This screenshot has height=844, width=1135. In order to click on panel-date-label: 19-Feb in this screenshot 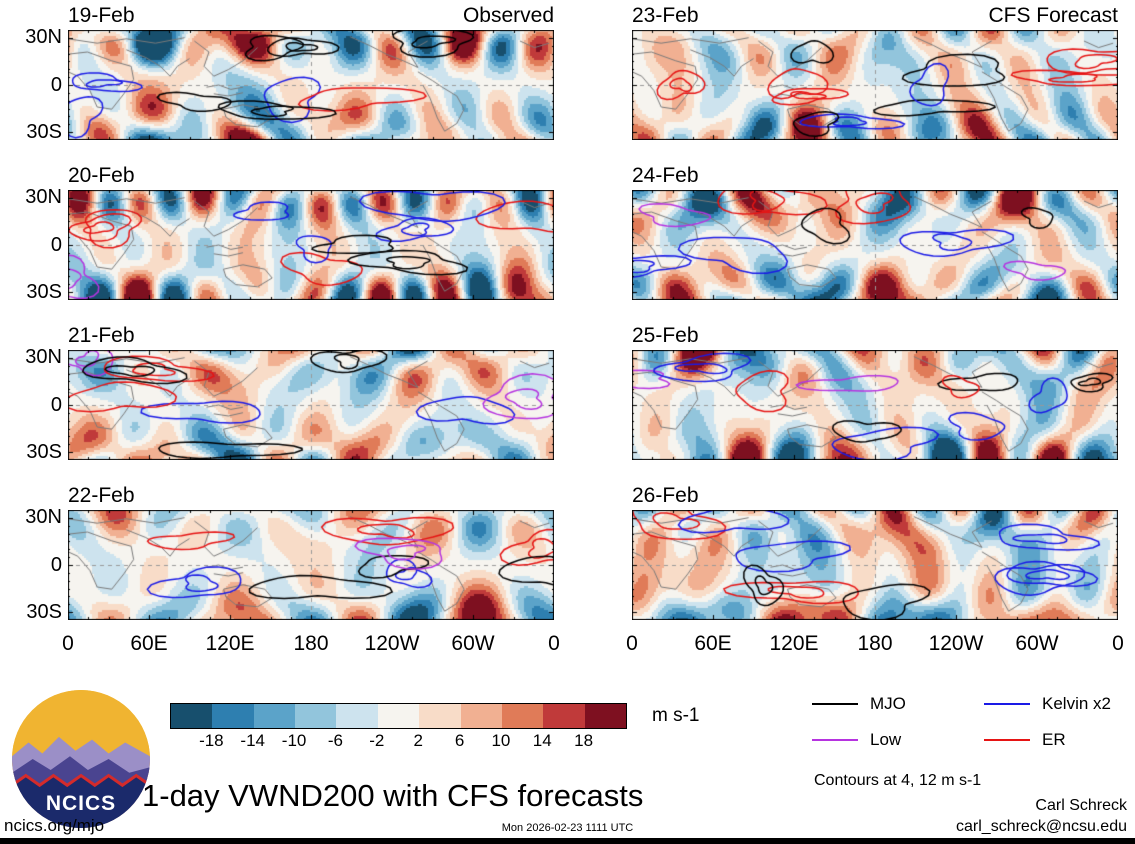, I will do `click(101, 15)`.